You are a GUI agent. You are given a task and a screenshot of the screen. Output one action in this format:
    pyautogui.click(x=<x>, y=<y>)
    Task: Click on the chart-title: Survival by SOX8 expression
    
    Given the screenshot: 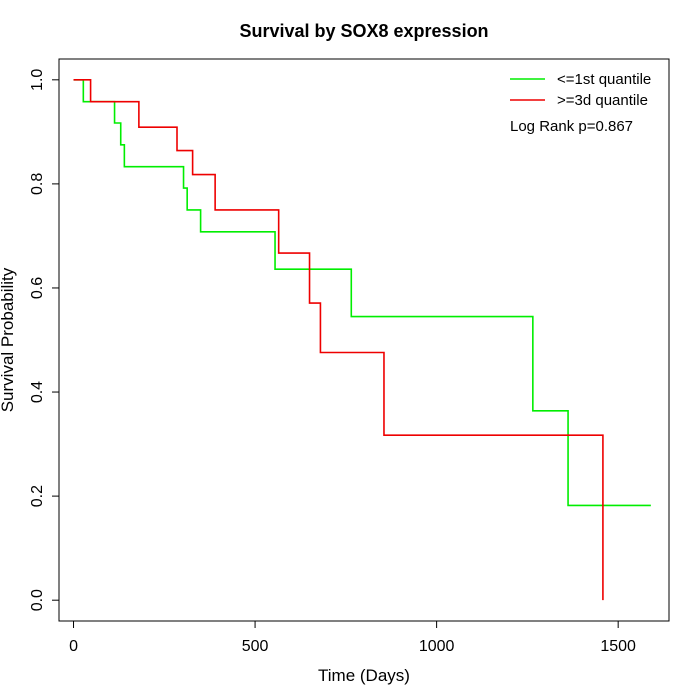 What is the action you would take?
    pyautogui.click(x=363, y=31)
    